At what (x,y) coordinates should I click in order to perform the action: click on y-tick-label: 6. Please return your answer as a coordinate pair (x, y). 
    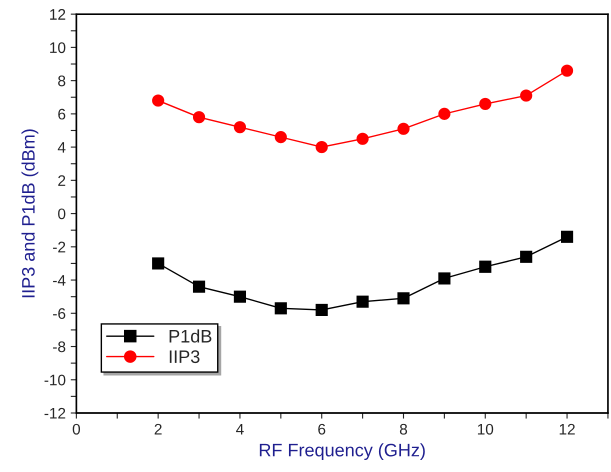
    Looking at the image, I should click on (62, 114).